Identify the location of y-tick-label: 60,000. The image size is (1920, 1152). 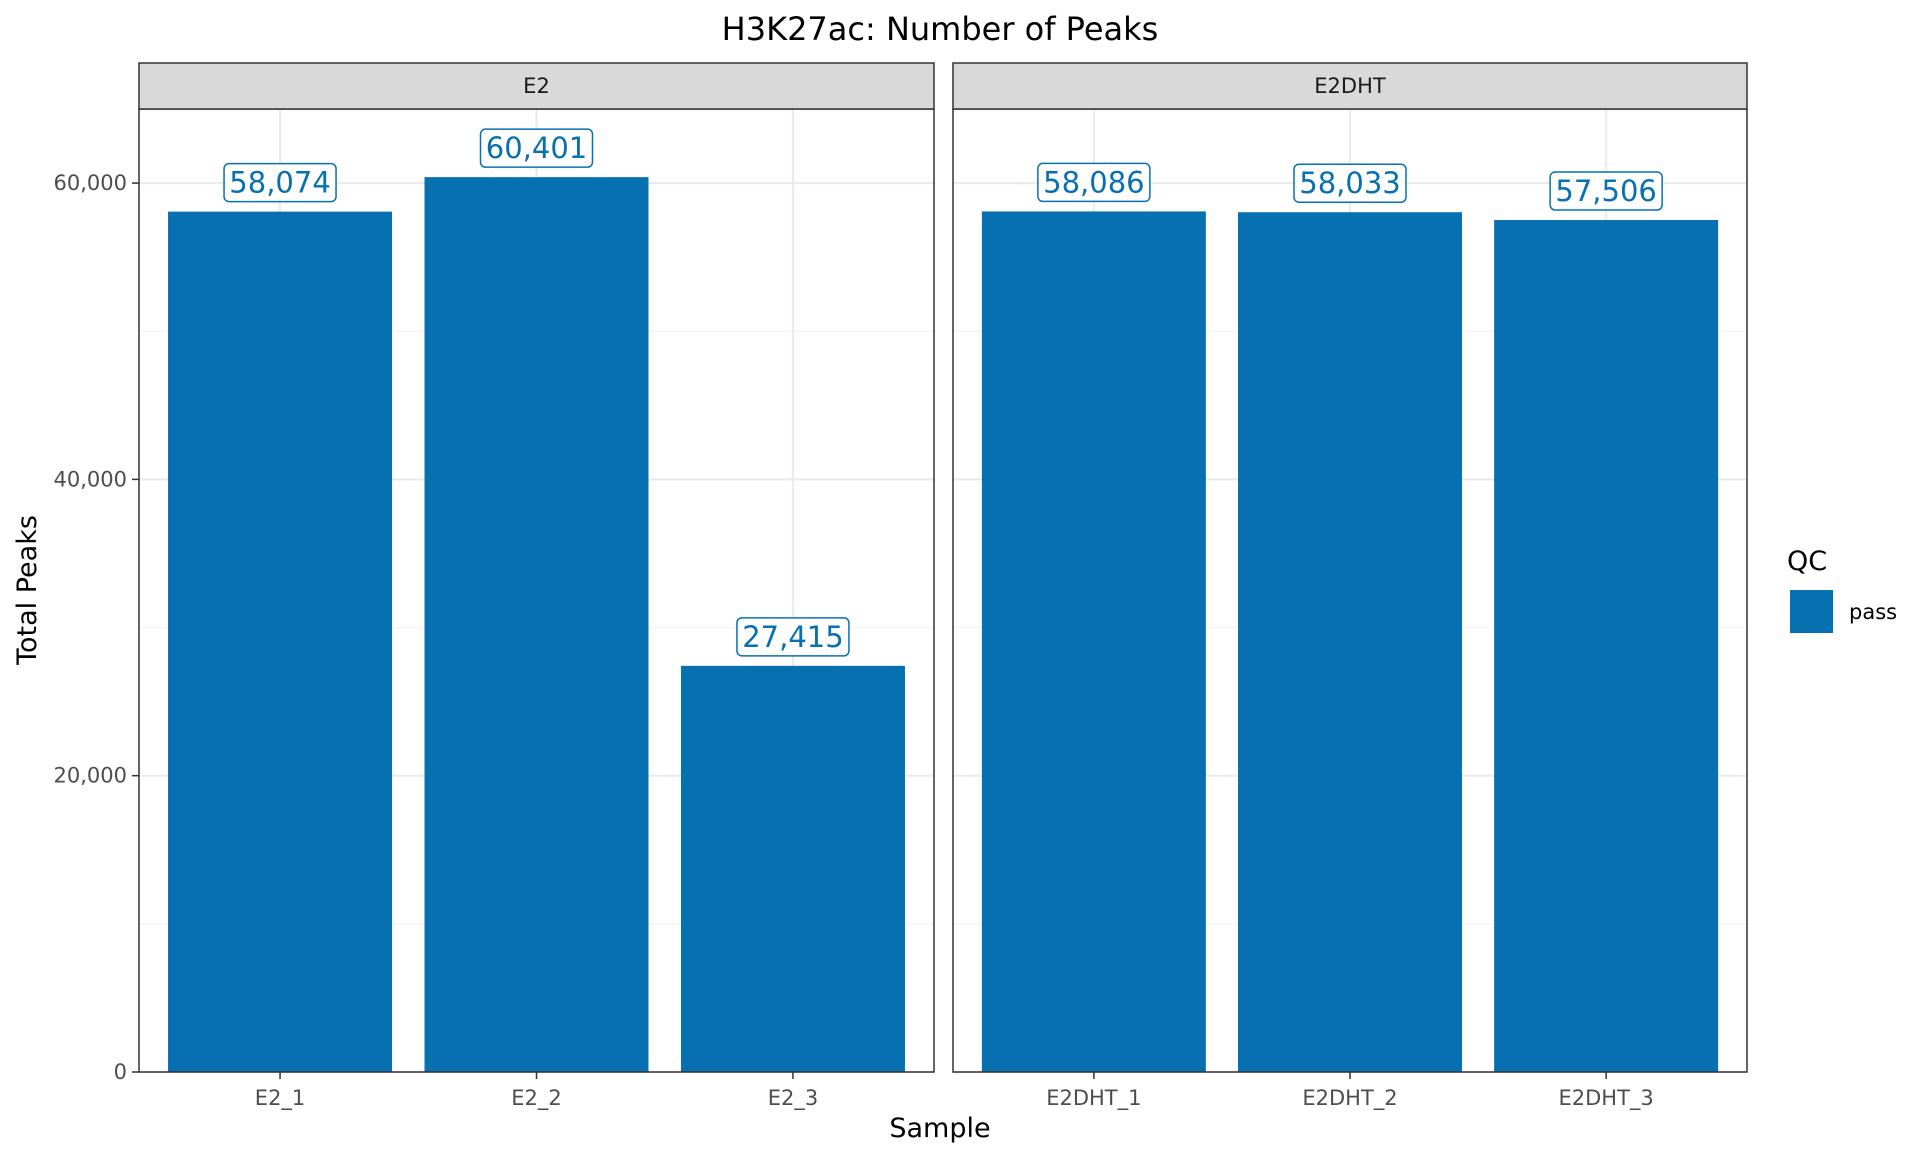
(90, 183).